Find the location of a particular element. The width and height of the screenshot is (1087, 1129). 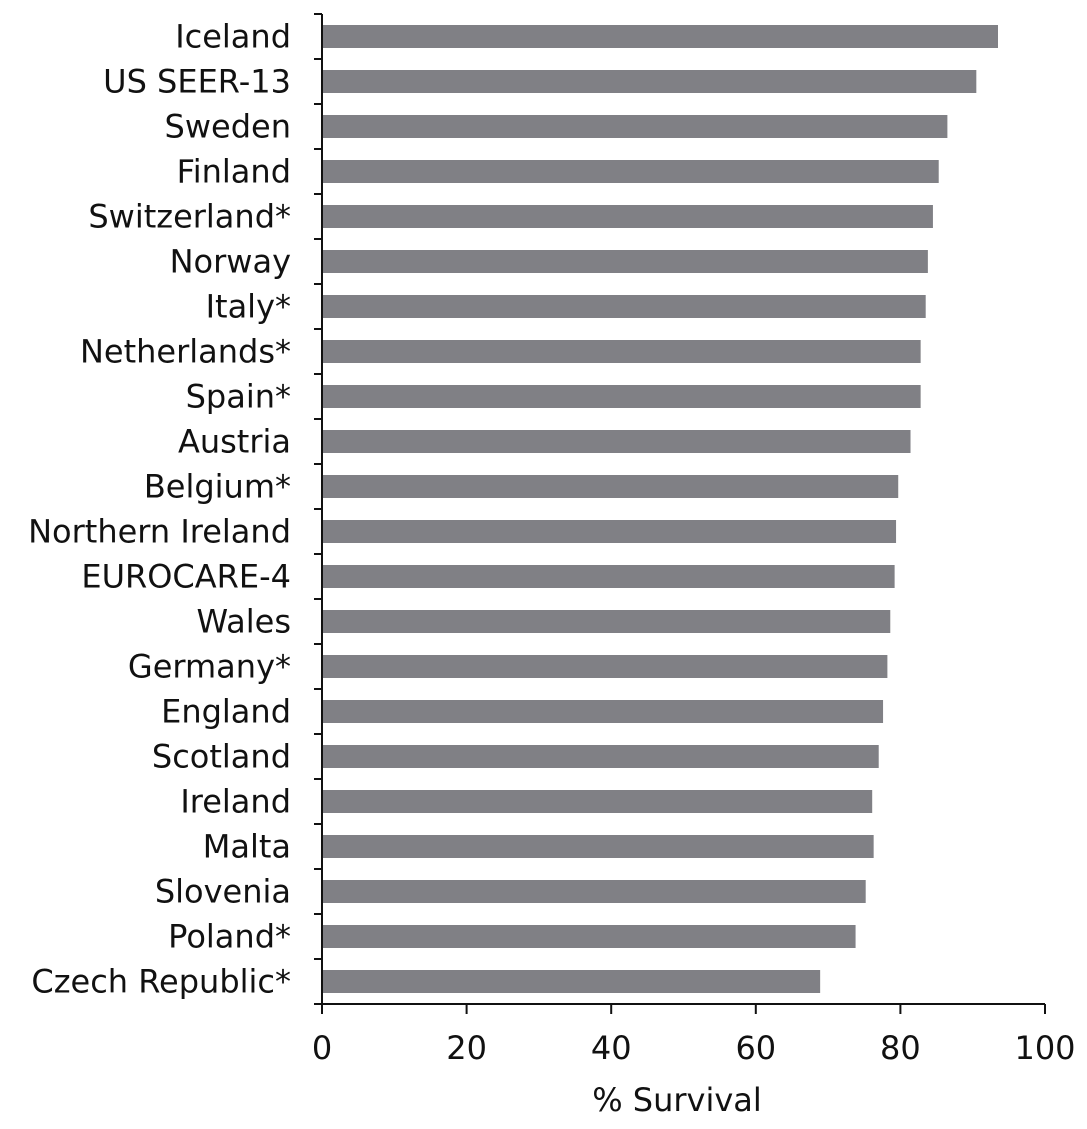

x-tick-label: 0 is located at coordinates (322, 1048).